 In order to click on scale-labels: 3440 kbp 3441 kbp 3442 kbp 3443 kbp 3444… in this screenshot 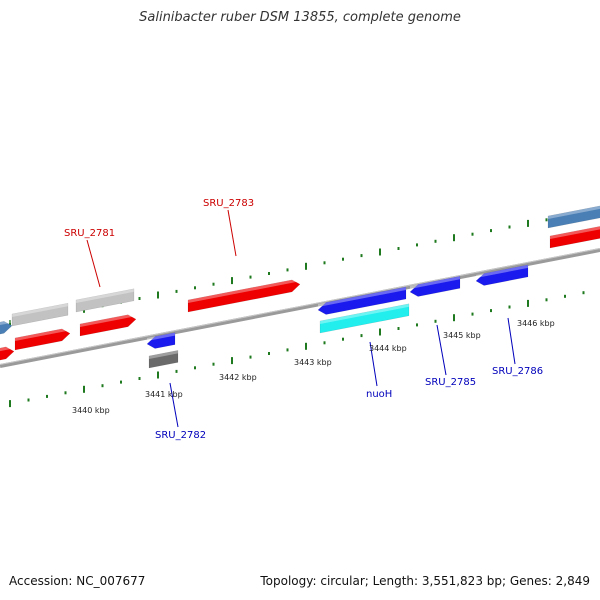, I will do `click(313, 367)`.